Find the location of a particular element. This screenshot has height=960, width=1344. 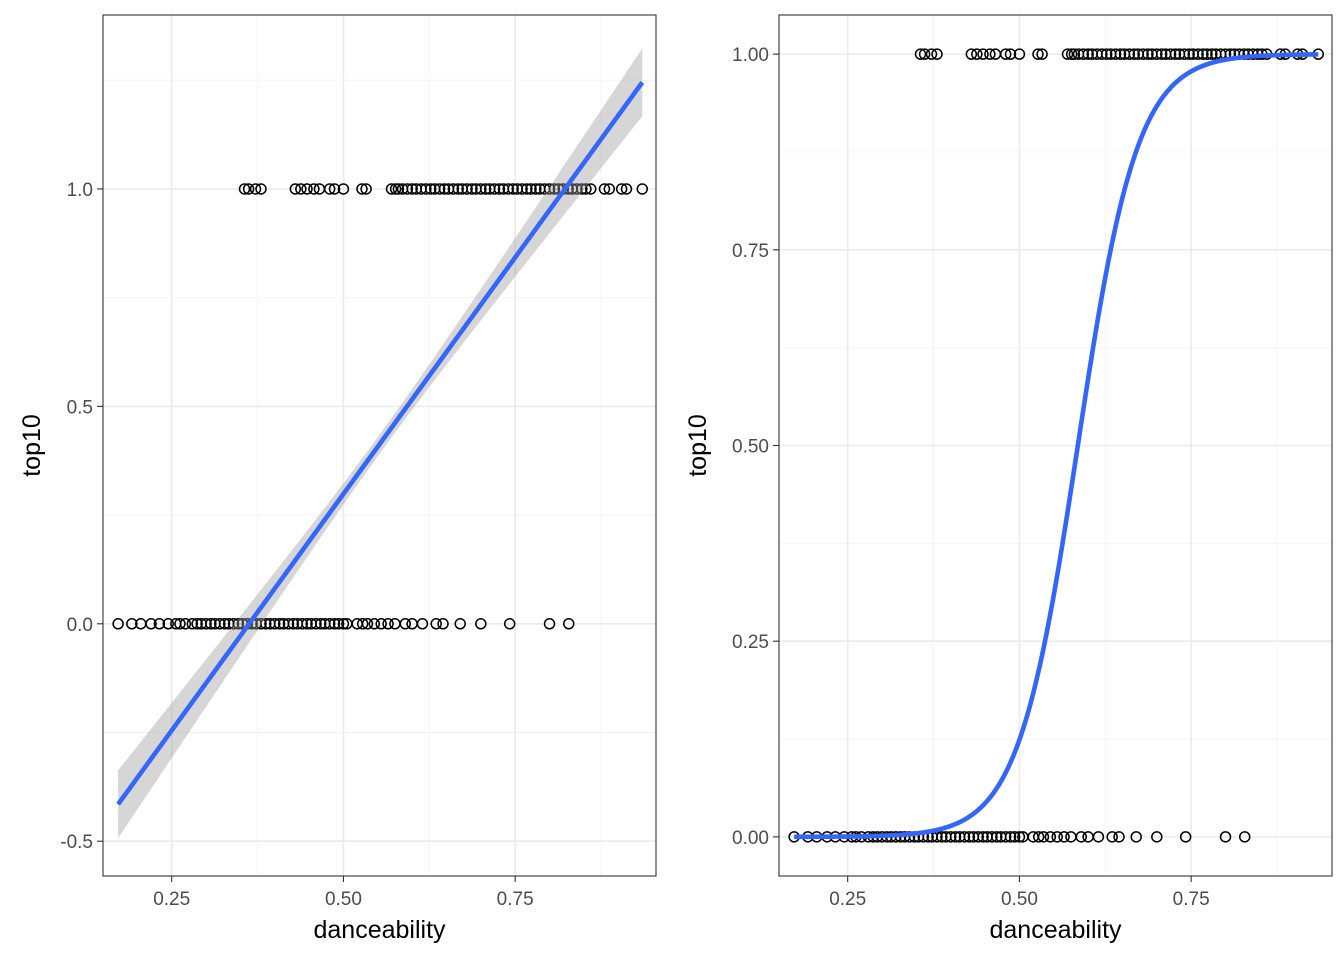

x-axis-title: danceability is located at coordinates (379, 930).